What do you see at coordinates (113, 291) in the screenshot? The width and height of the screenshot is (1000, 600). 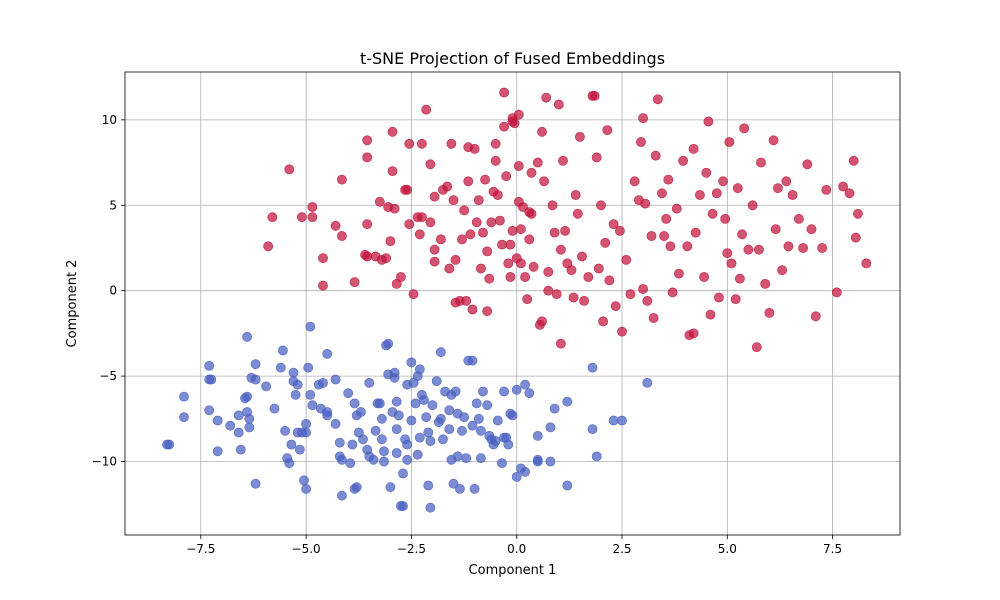 I see `y-tick-label: 0` at bounding box center [113, 291].